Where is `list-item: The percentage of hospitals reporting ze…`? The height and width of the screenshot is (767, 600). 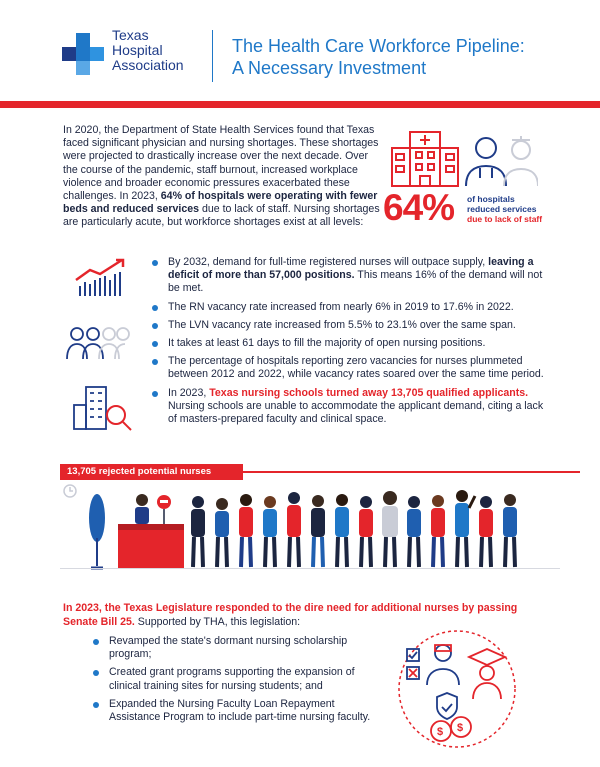
list-item: The percentage of hospitals reporting ze… is located at coordinates (350, 368).